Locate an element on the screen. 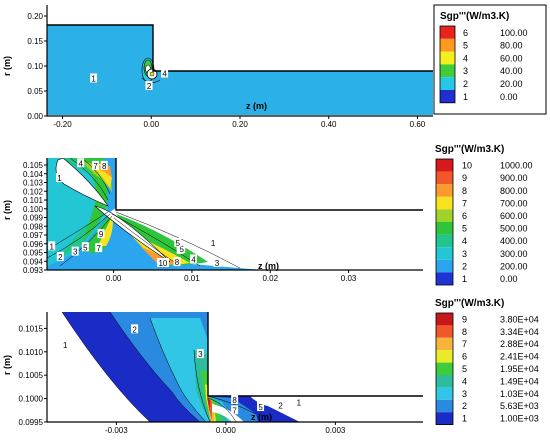  panel-3-wall is located at coordinates (315, 354).